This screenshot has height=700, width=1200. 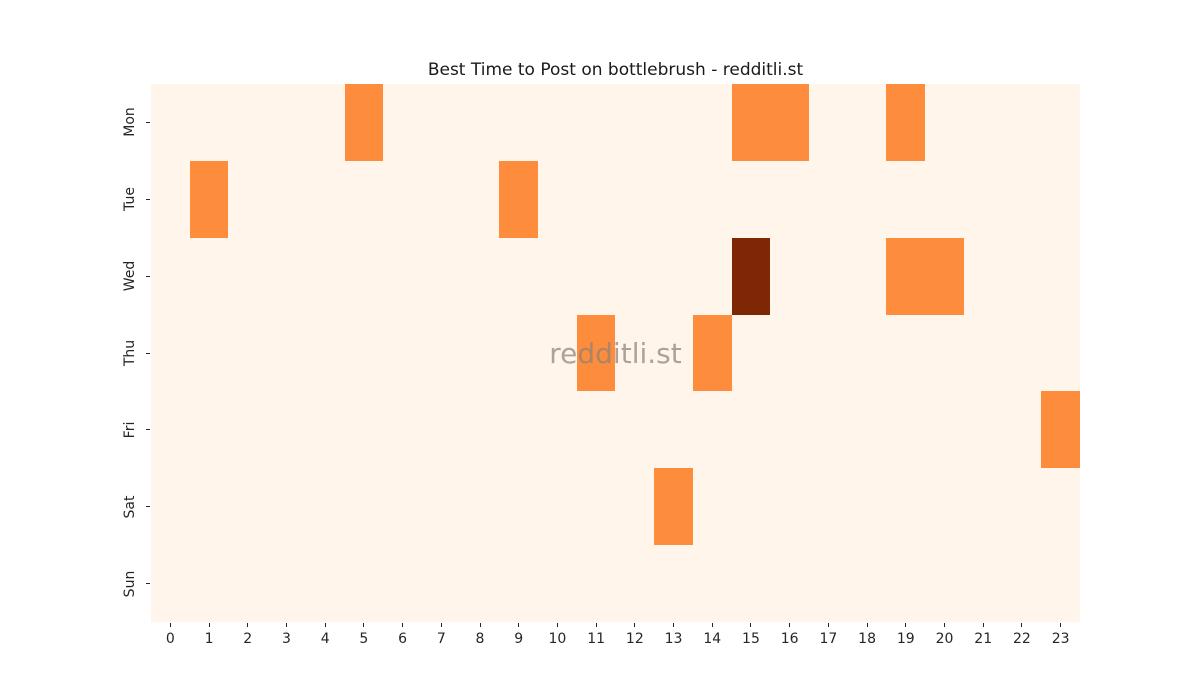 I want to click on y-tick-label: Tue, so click(x=130, y=199).